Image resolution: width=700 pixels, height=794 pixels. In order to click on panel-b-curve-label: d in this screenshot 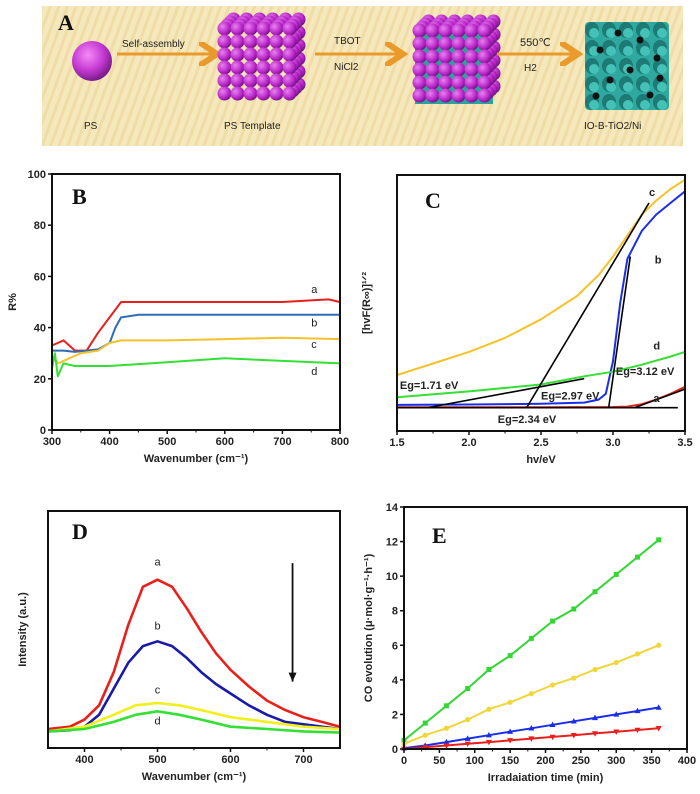, I will do `click(314, 372)`.